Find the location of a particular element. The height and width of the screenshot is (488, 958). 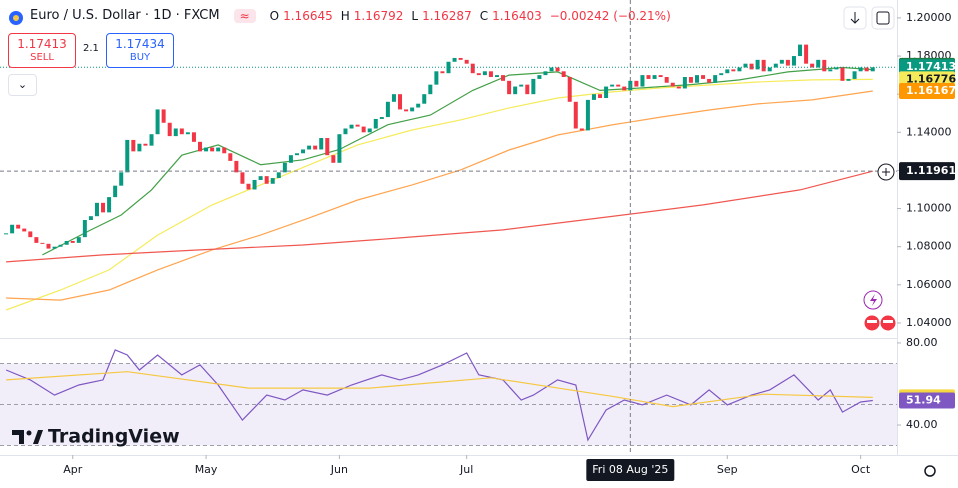

price-label-bg is located at coordinates (927, 90).